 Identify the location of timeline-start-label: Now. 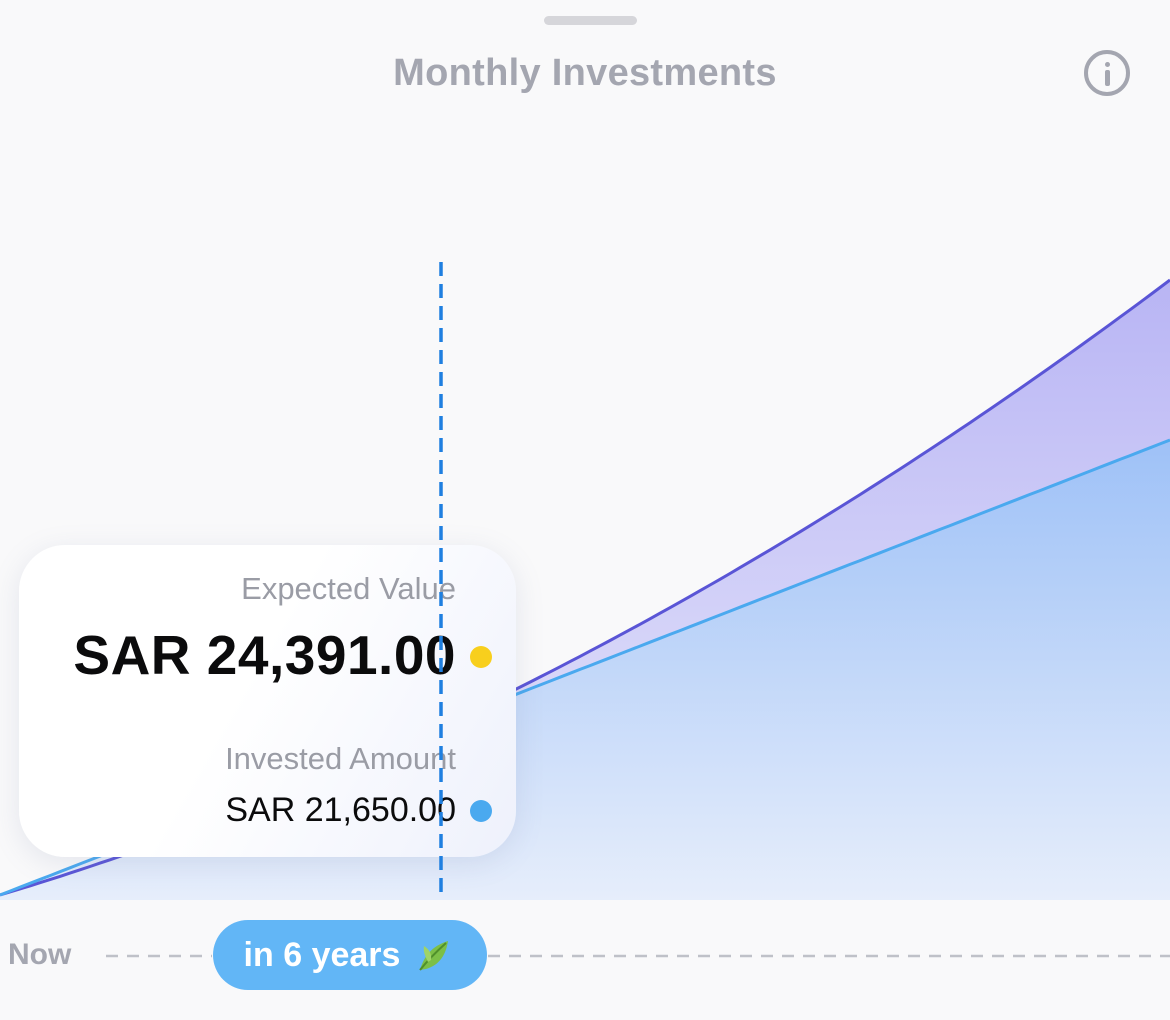
(40, 954).